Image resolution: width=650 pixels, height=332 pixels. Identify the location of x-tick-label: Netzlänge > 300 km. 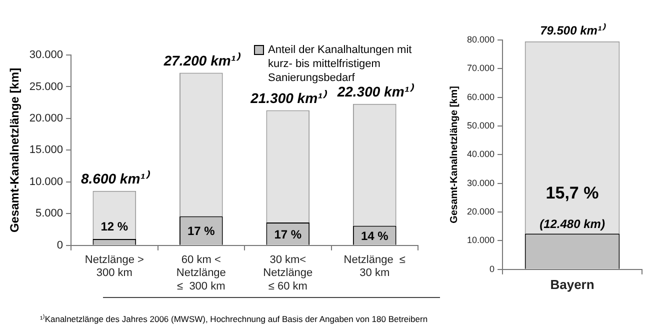
(114, 267).